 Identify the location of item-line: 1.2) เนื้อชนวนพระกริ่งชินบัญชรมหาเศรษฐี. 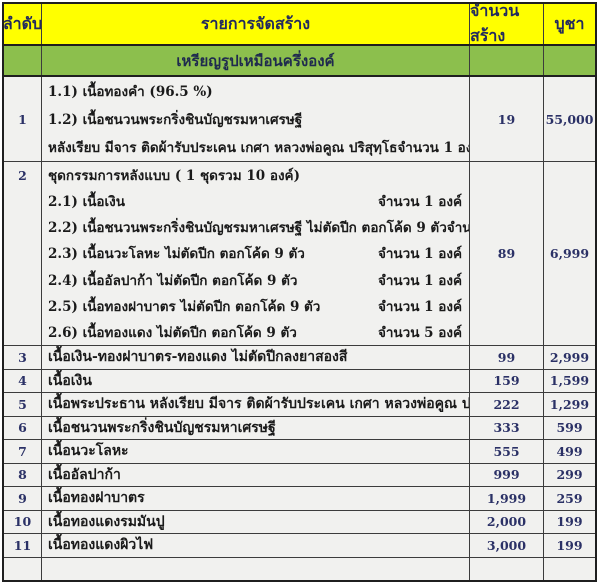
(255, 119).